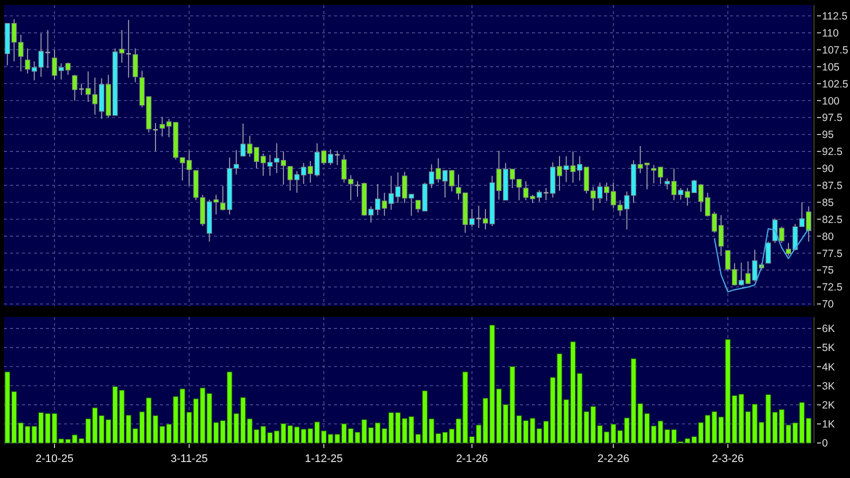 The width and height of the screenshot is (850, 478). I want to click on x-tick-label: 2-2-26, so click(613, 459).